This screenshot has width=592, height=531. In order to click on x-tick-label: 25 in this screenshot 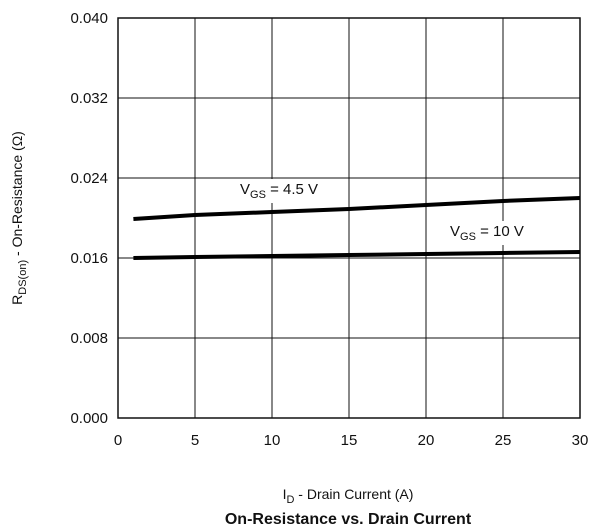, I will do `click(503, 440)`.